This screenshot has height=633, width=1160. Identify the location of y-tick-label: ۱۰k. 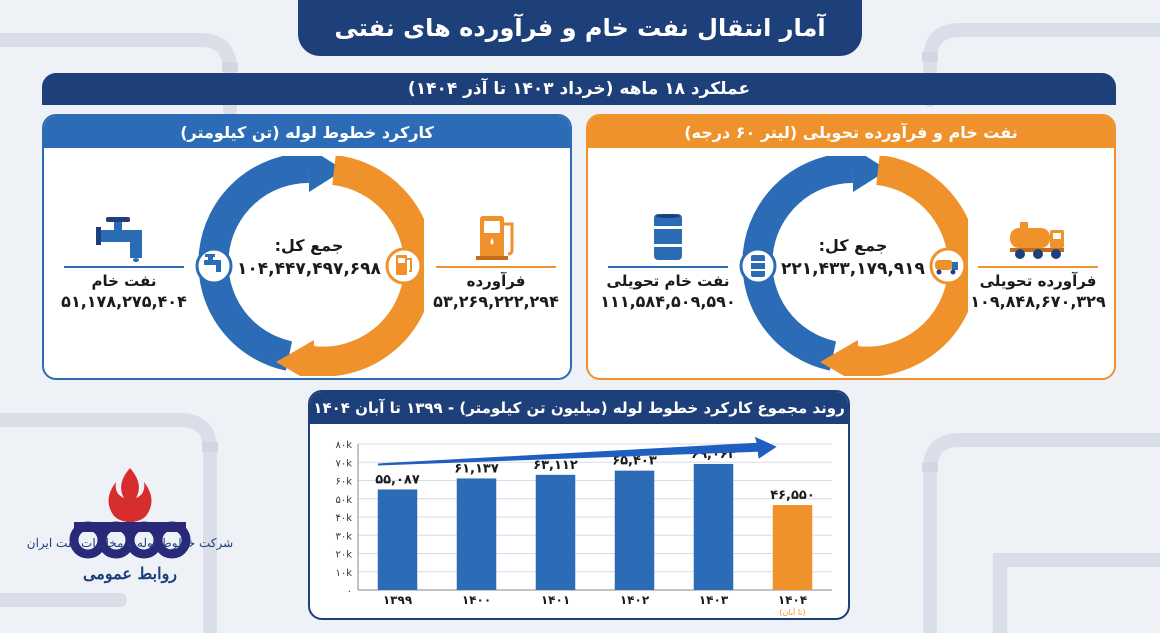
(343, 573).